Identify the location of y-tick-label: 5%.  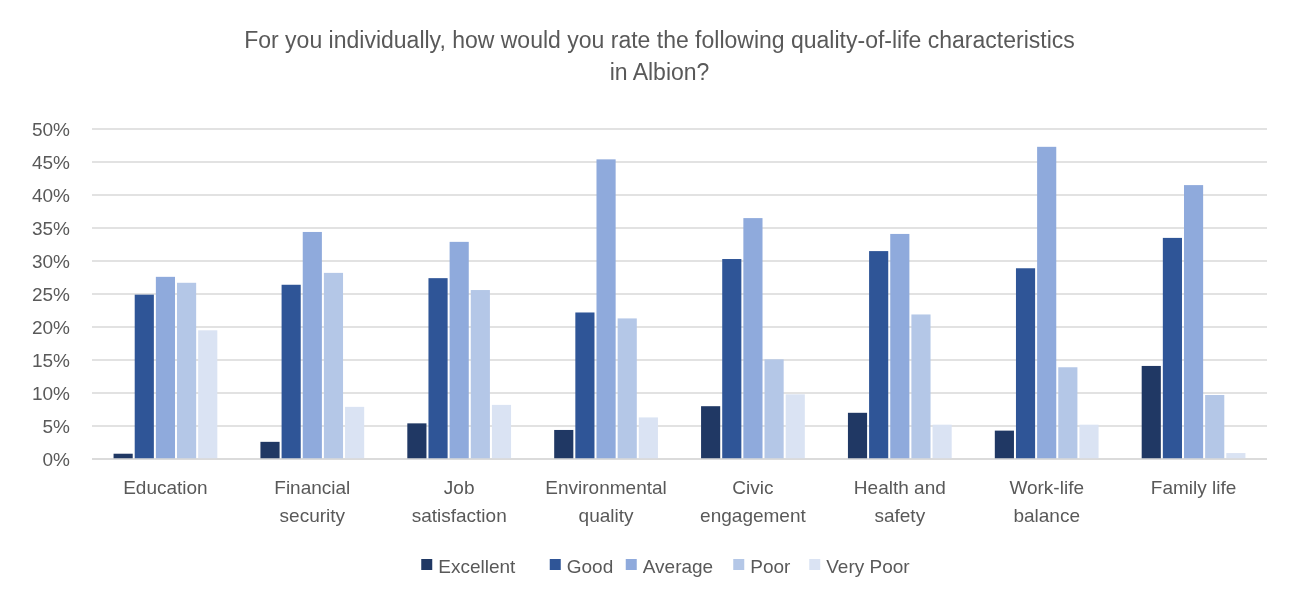
(56, 426).